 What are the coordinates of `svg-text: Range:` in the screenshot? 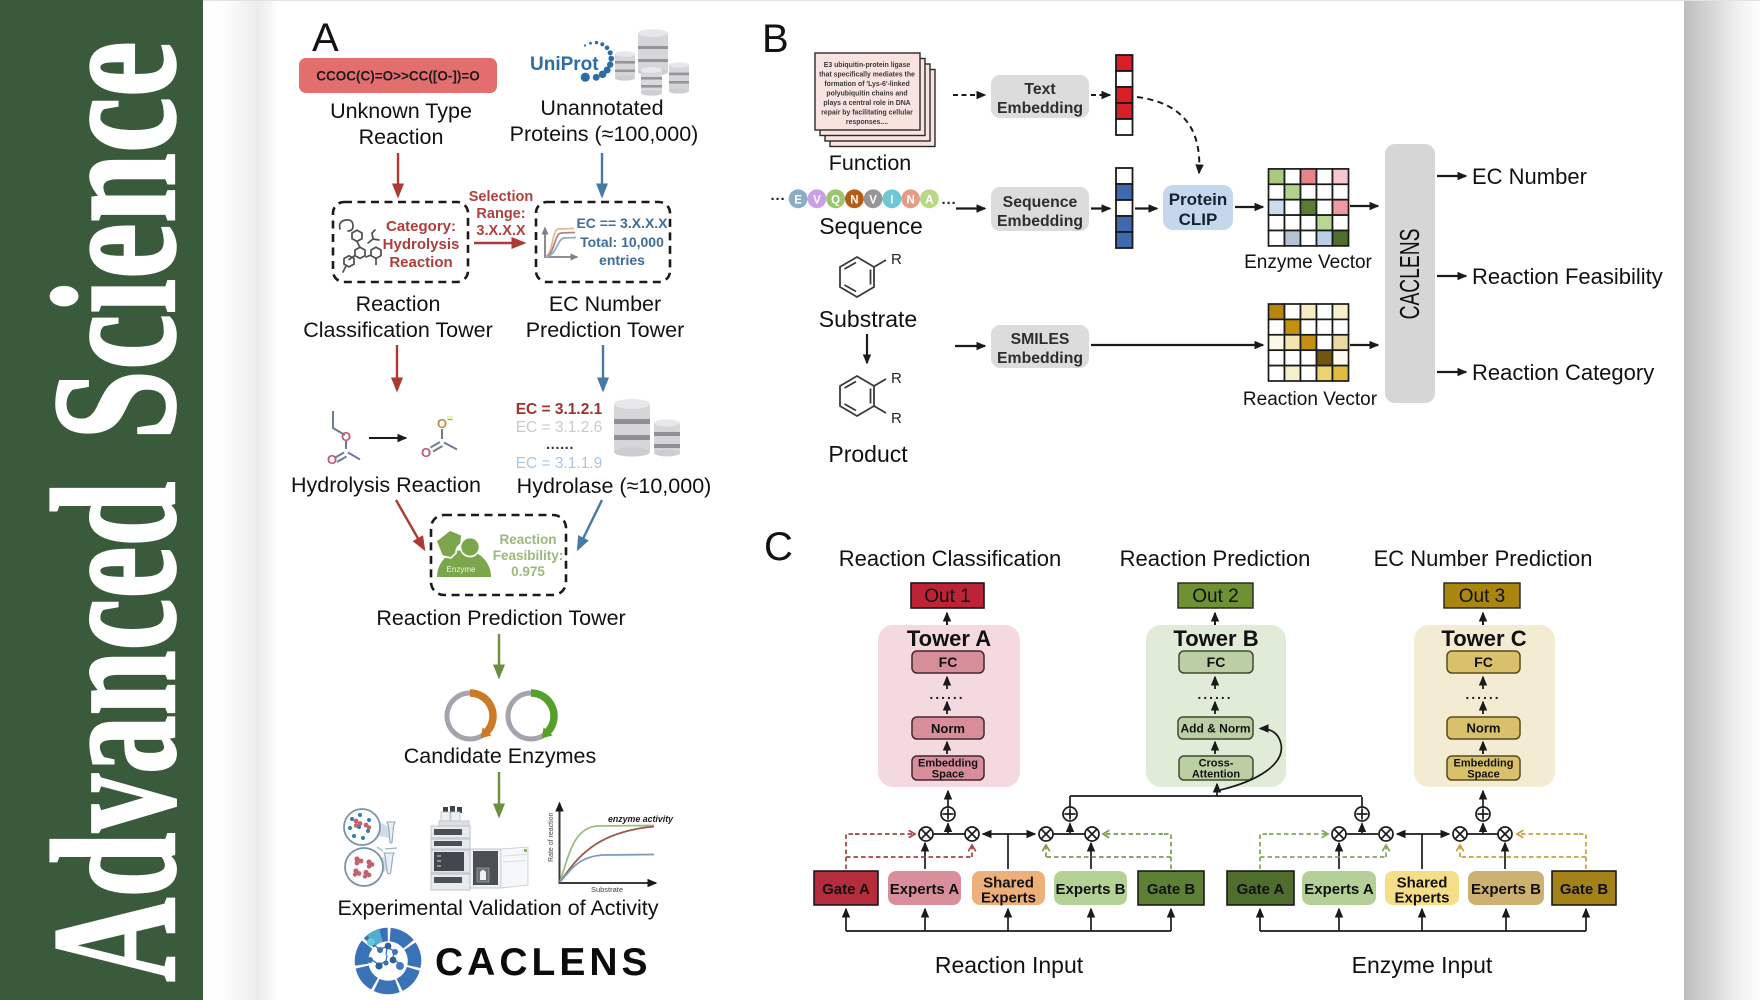 It's located at (500, 214).